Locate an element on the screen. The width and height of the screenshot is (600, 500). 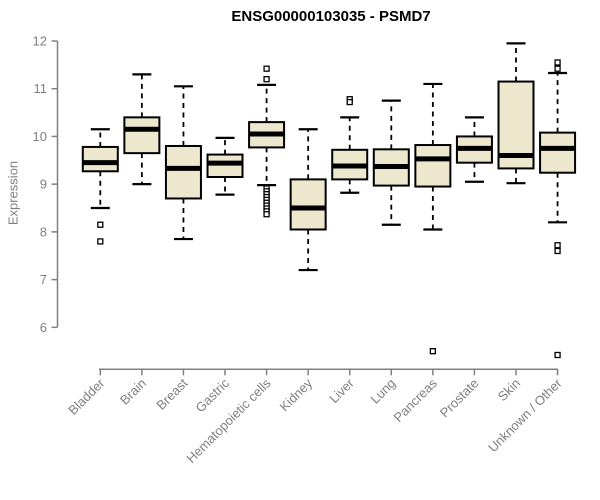
y-tick-label: 11 is located at coordinates (41, 88).